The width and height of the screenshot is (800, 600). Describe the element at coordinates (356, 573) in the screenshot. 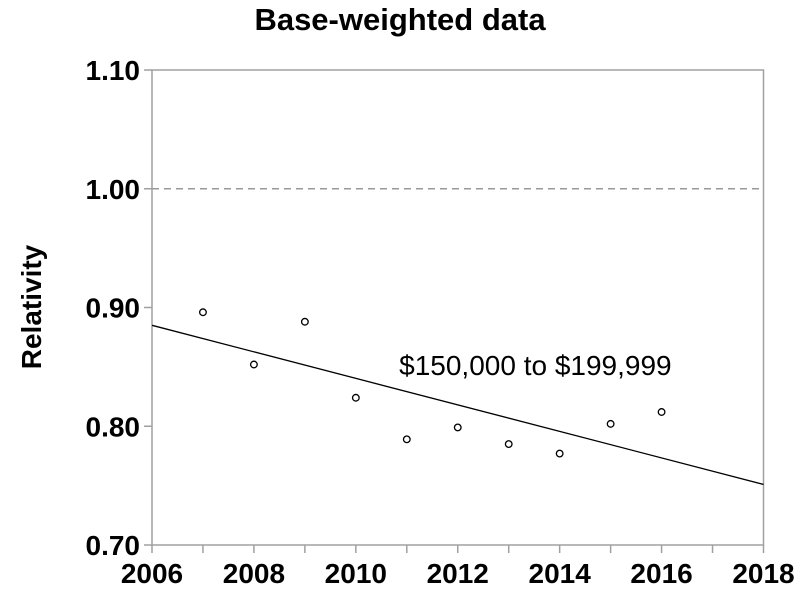

I see `x-tick-label: 2010` at that location.